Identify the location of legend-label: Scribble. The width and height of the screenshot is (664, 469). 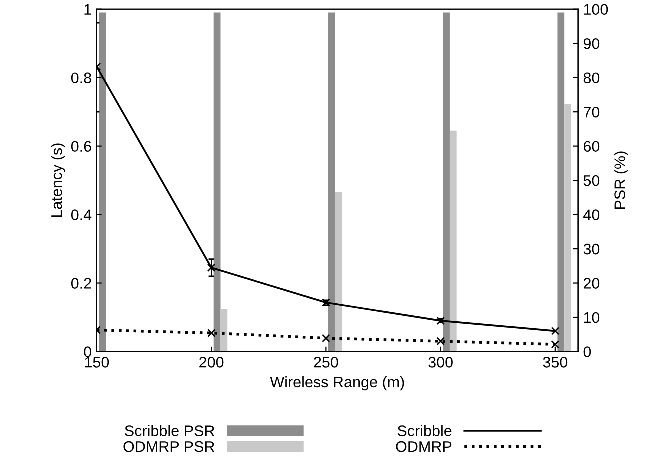
(425, 430).